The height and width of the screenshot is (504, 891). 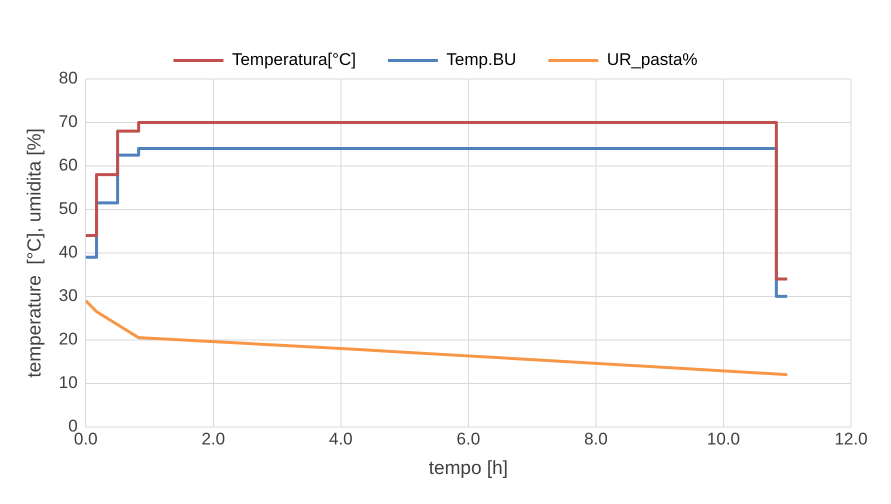 What do you see at coordinates (340, 439) in the screenshot?
I see `x-tick-label: 4.0` at bounding box center [340, 439].